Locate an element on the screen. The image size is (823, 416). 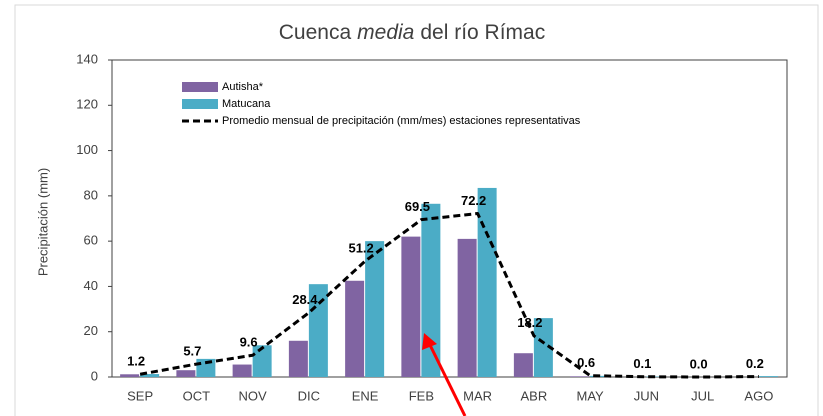
data-label: 5.7 is located at coordinates (192, 351).